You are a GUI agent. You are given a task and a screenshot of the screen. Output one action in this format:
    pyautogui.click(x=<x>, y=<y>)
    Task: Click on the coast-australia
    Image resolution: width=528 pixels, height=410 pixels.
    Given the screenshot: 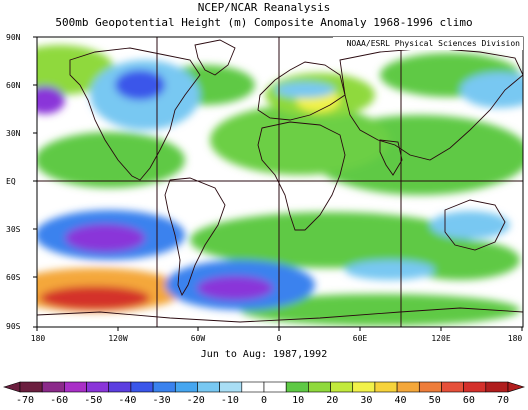 What is the action you would take?
    pyautogui.click(x=475, y=225)
    